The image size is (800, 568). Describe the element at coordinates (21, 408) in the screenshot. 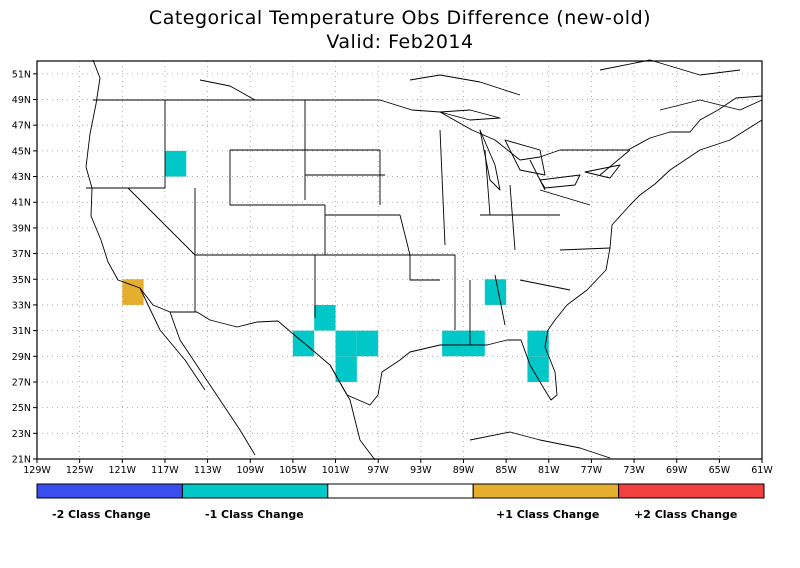

I see `lat-label: 25N` at that location.